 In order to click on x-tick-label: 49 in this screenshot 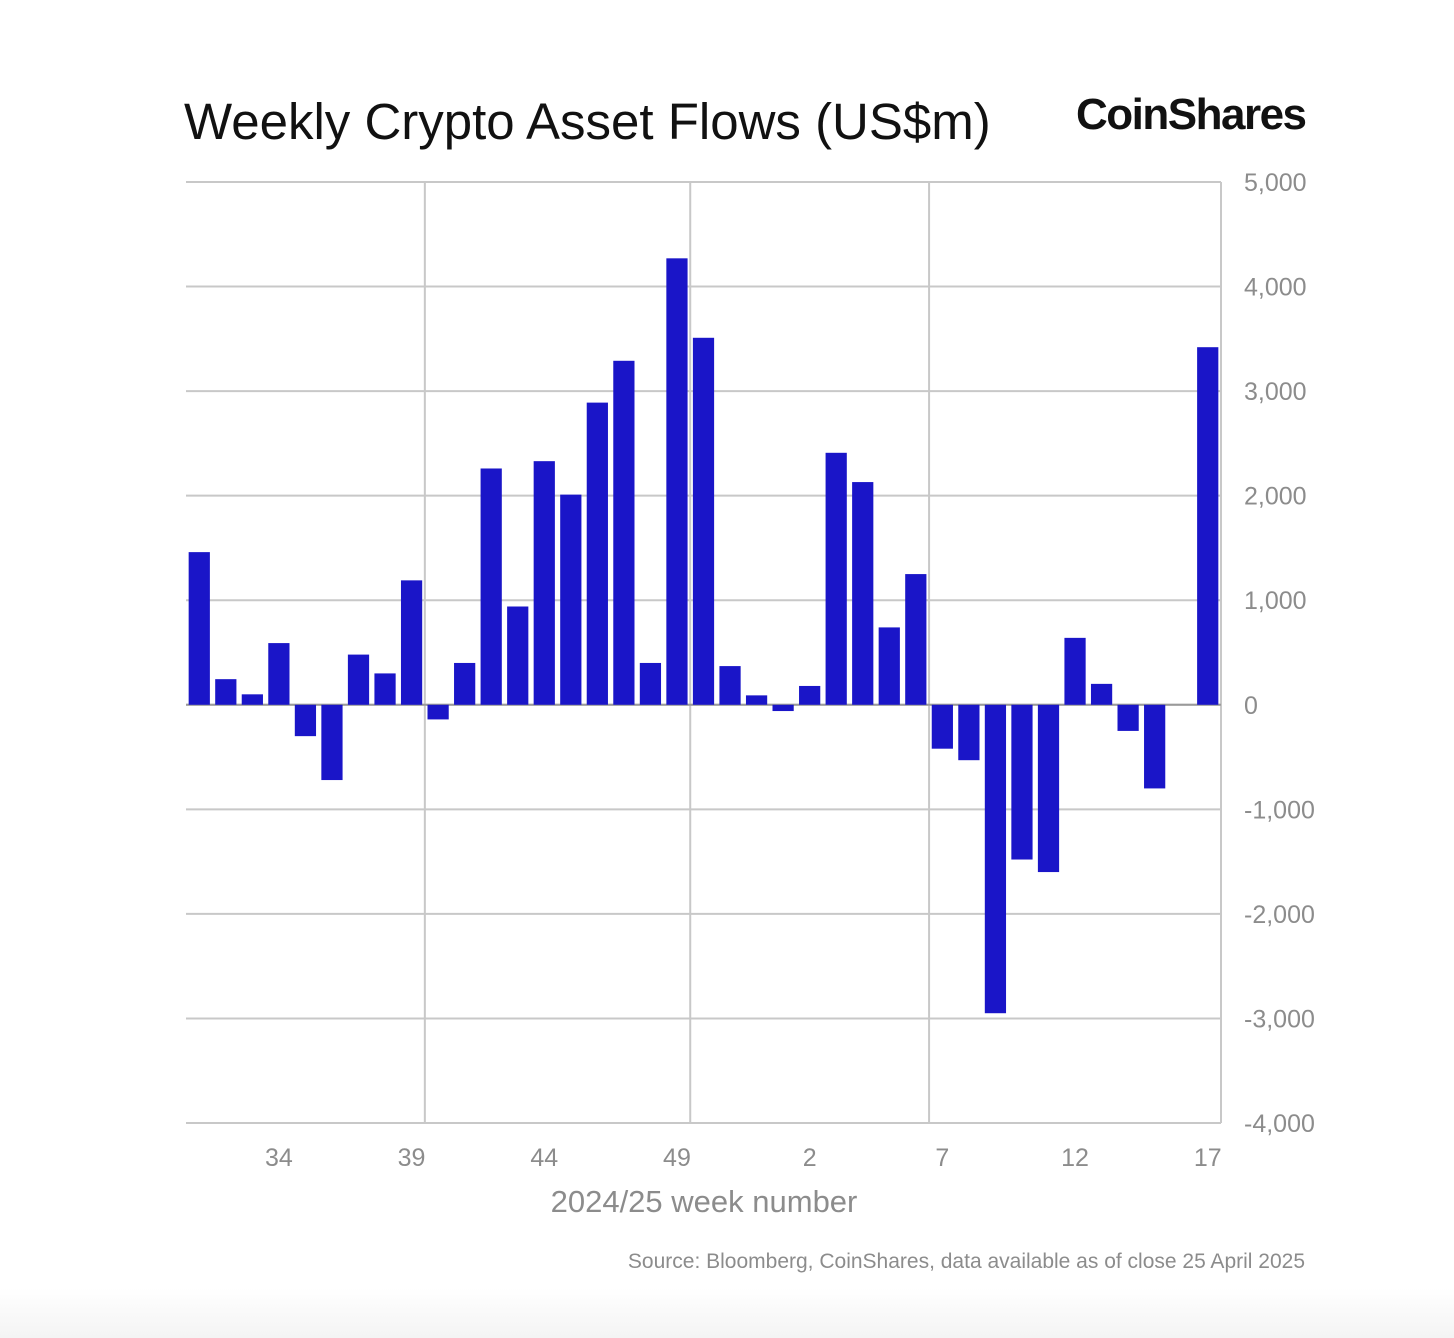, I will do `click(677, 1158)`.